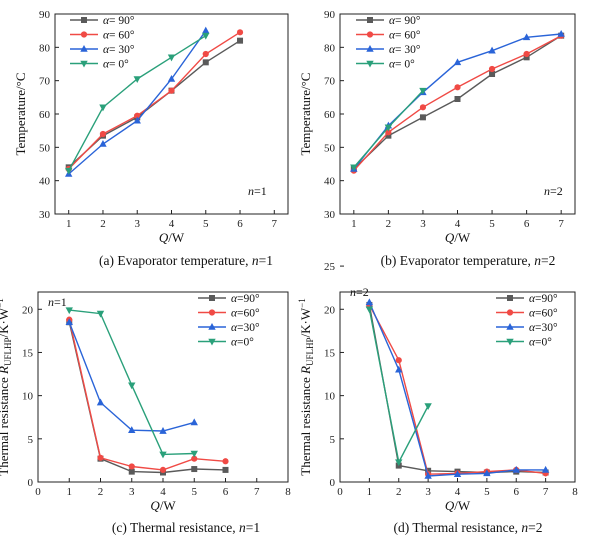 The height and width of the screenshot is (544, 600). Describe the element at coordinates (28, 353) in the screenshot. I see `y-tick-label: 15` at that location.